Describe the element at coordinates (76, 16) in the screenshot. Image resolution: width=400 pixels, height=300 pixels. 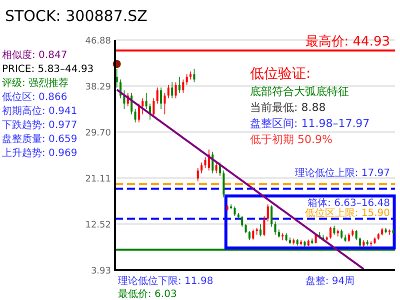
I see `chart-title: STOCK: 300887.SZ` at that location.